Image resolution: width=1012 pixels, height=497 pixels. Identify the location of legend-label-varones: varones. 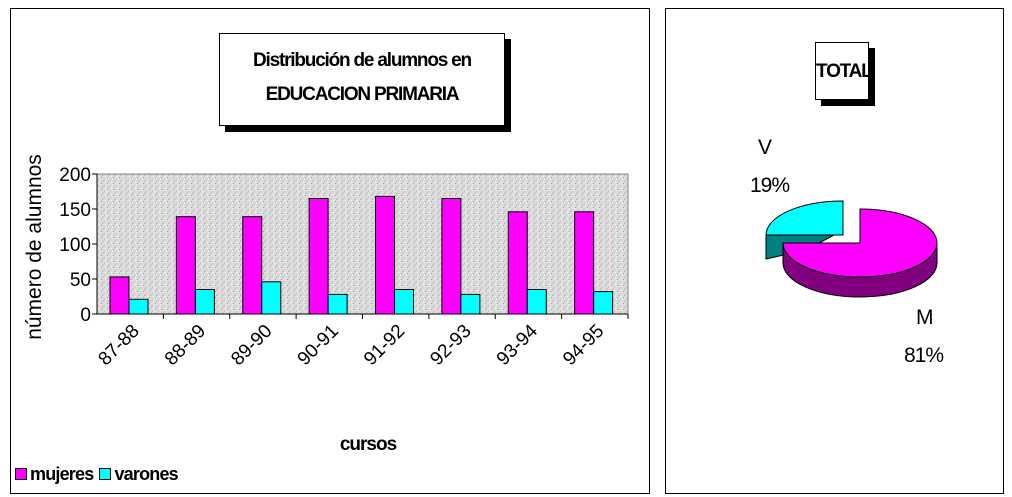
(146, 473).